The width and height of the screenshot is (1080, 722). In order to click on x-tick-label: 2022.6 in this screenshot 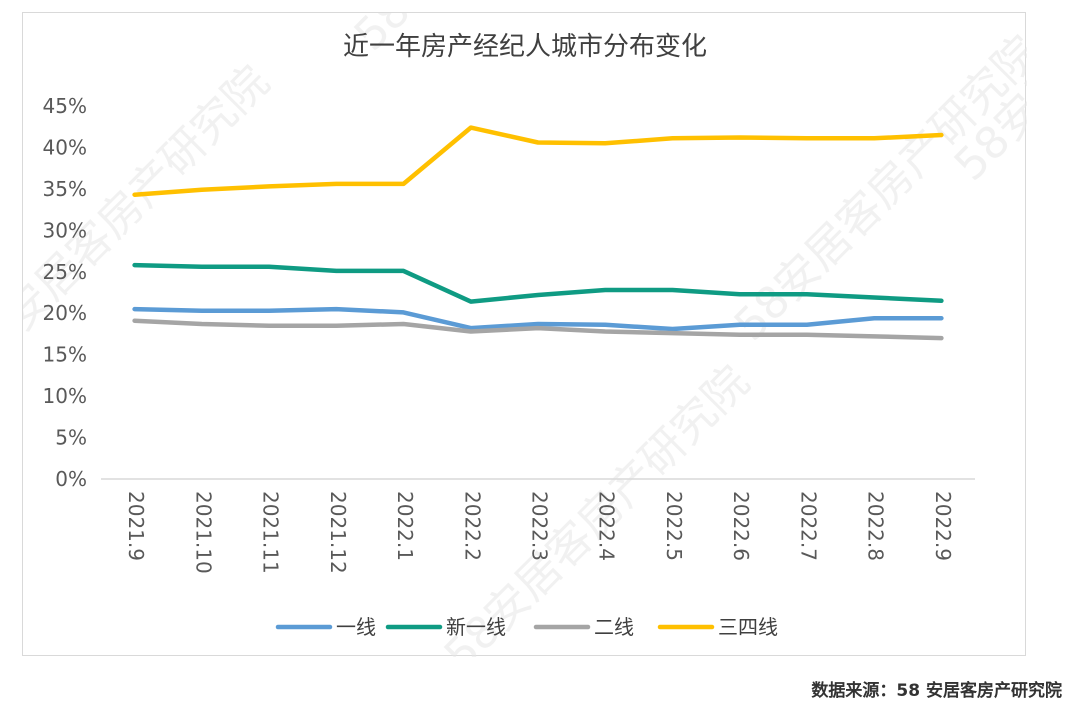, I will do `click(741, 526)`.